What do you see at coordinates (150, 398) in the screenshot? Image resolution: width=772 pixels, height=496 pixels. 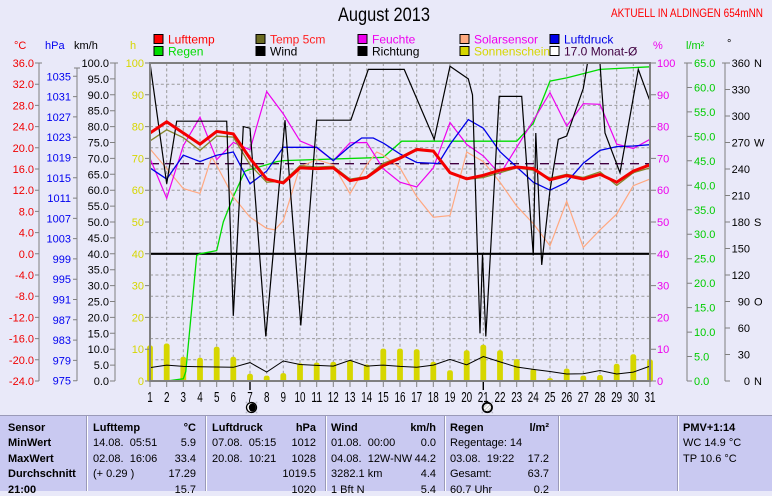 I see `svg-text: 1` at bounding box center [150, 398].